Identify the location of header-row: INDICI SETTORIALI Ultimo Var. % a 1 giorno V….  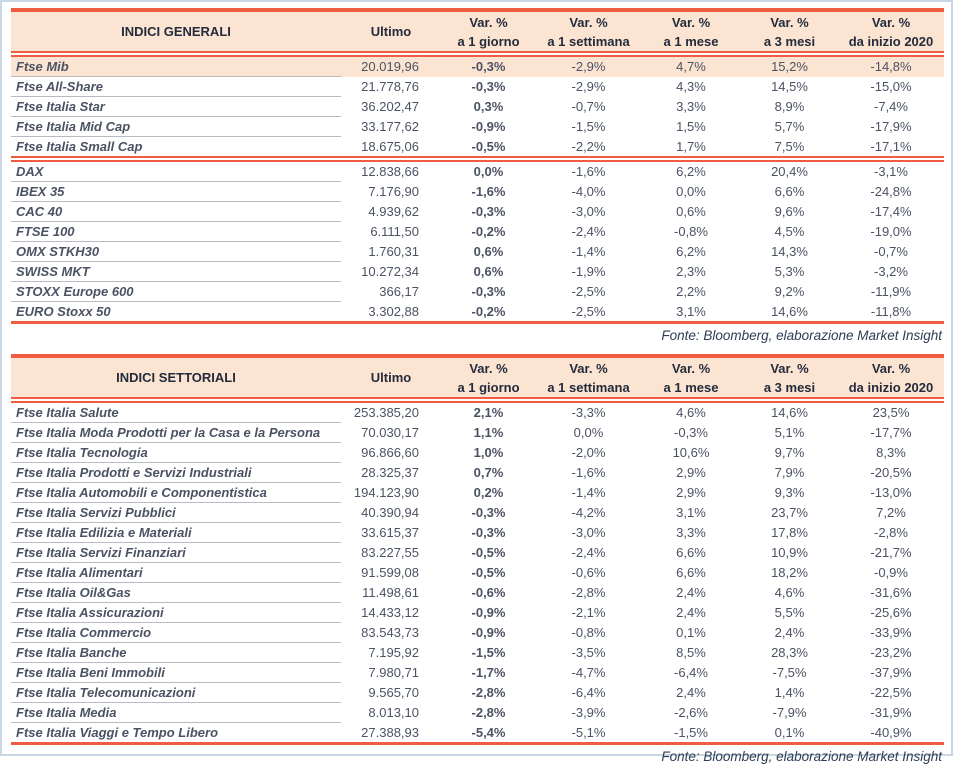
(477, 379).